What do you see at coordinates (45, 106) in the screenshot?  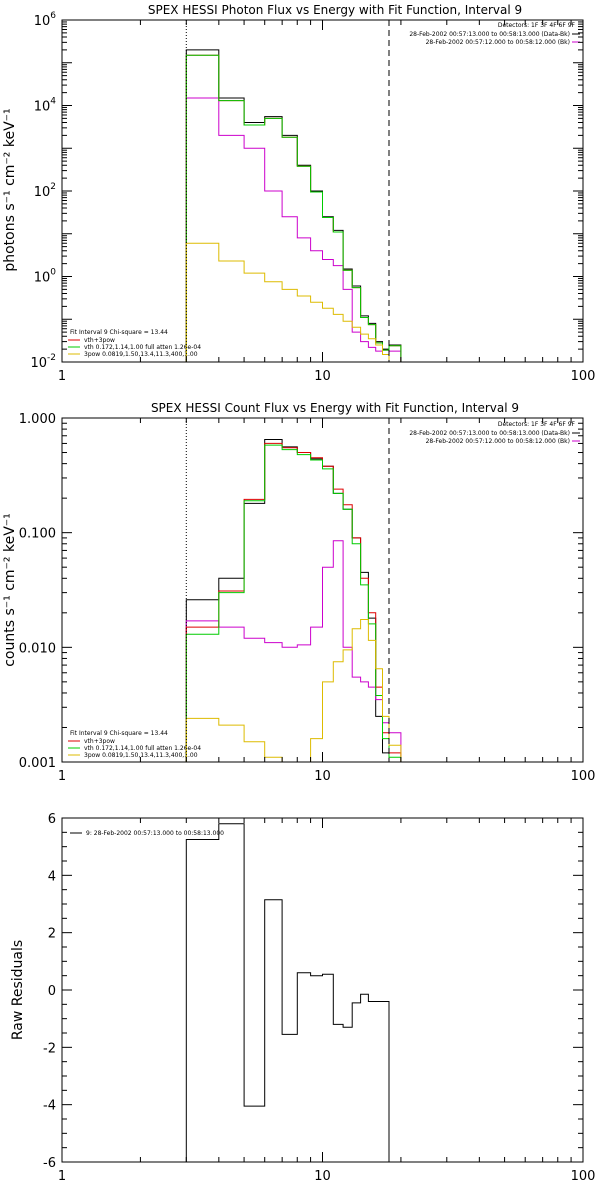 I see `y-tick-label: 10⁴` at bounding box center [45, 106].